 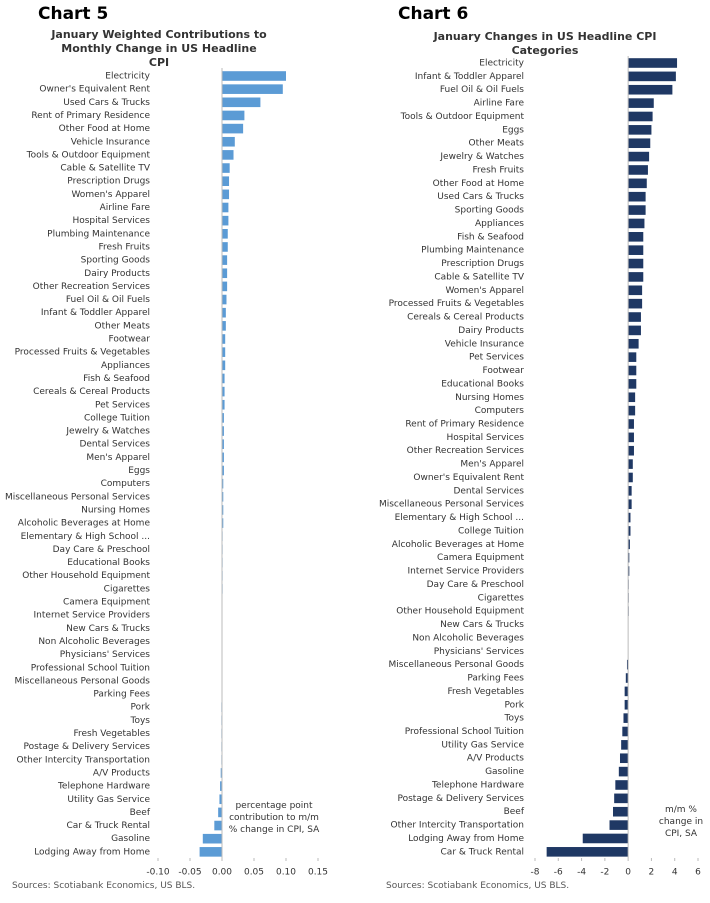 I want to click on category-label: Airline Fare, so click(x=125, y=208).